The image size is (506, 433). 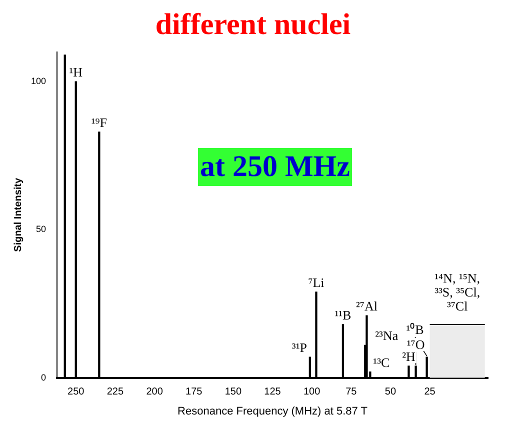 What do you see at coordinates (381, 362) in the screenshot?
I see `annotation: ¹³C` at bounding box center [381, 362].